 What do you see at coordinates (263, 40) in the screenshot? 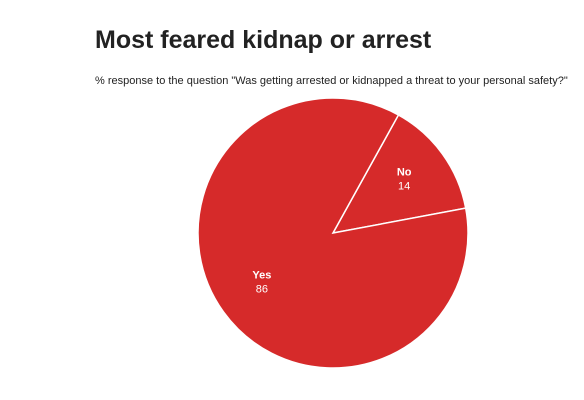
I see `chart-title: Most feared kidnap or arrest` at bounding box center [263, 40].